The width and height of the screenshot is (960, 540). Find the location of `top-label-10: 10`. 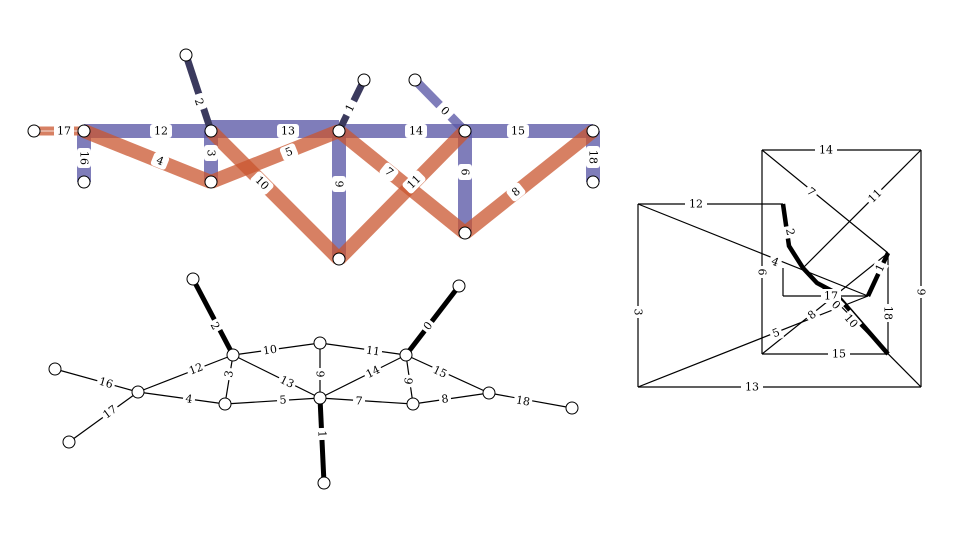

top-label-10: 10 is located at coordinates (262, 183).